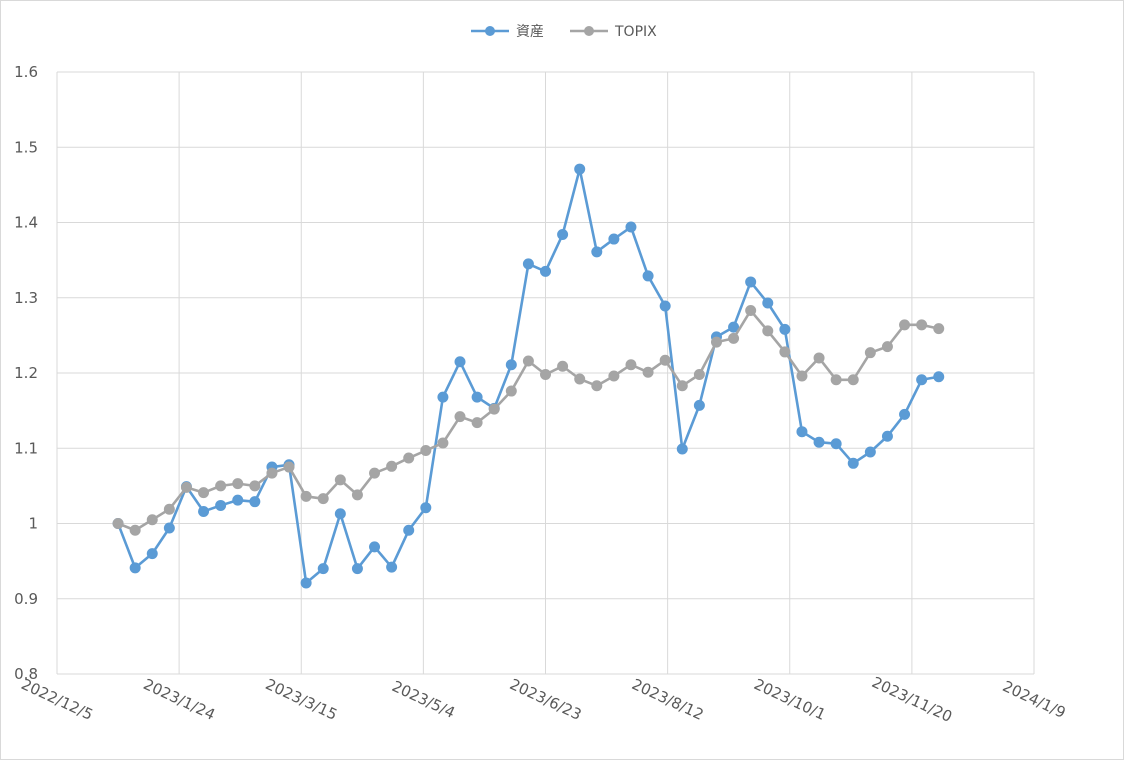 The image size is (1124, 764). I want to click on y-tick-label: 0.8, so click(26, 674).